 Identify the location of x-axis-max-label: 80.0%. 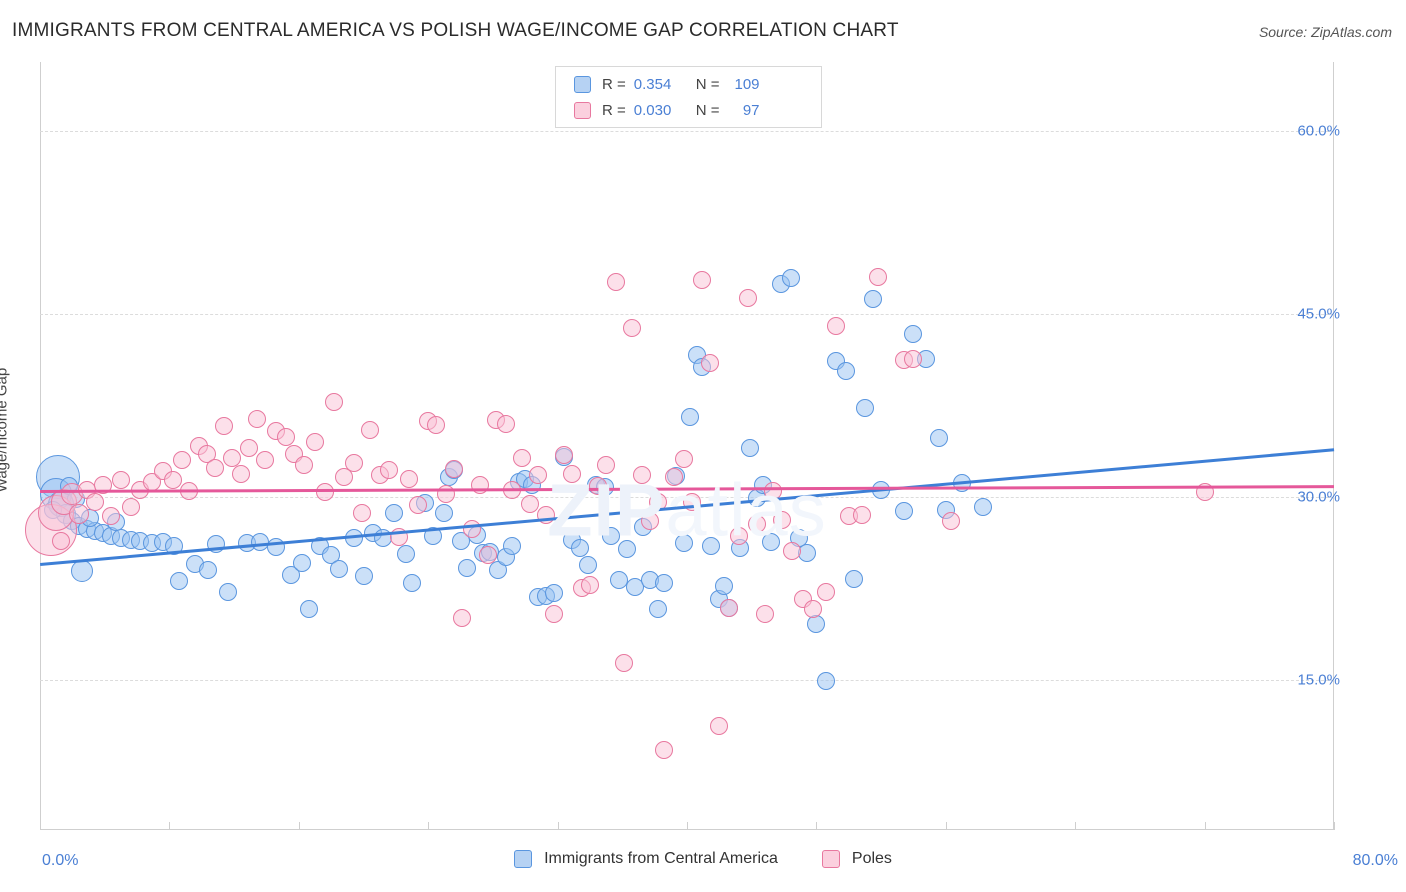
(1375, 860).